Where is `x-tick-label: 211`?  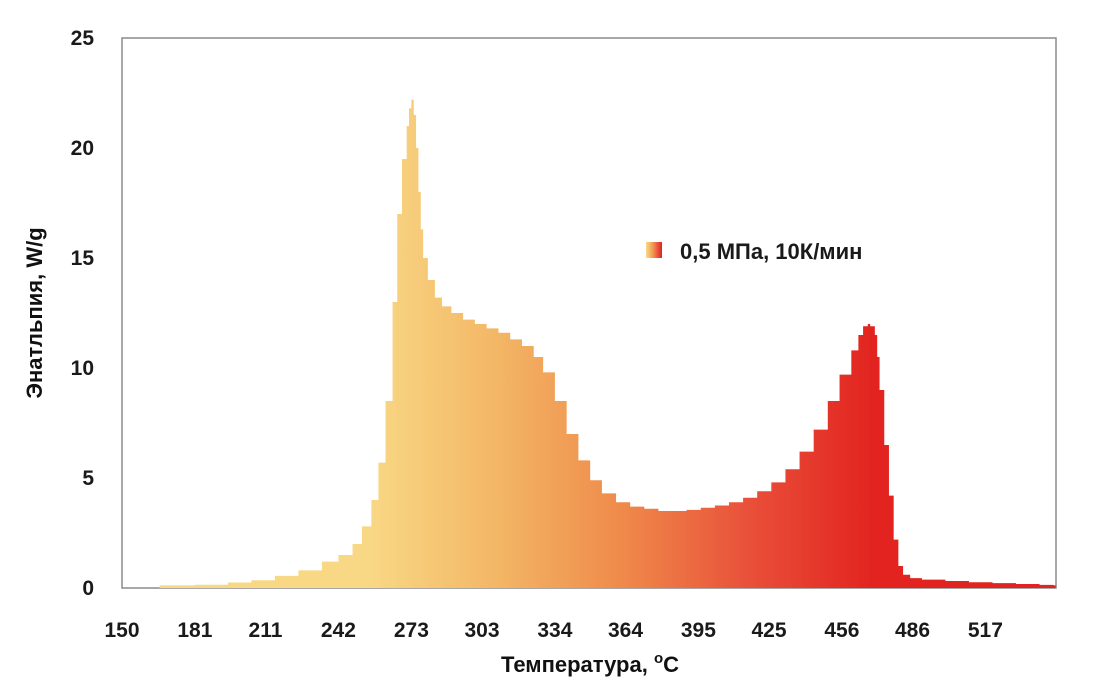 x-tick-label: 211 is located at coordinates (266, 630).